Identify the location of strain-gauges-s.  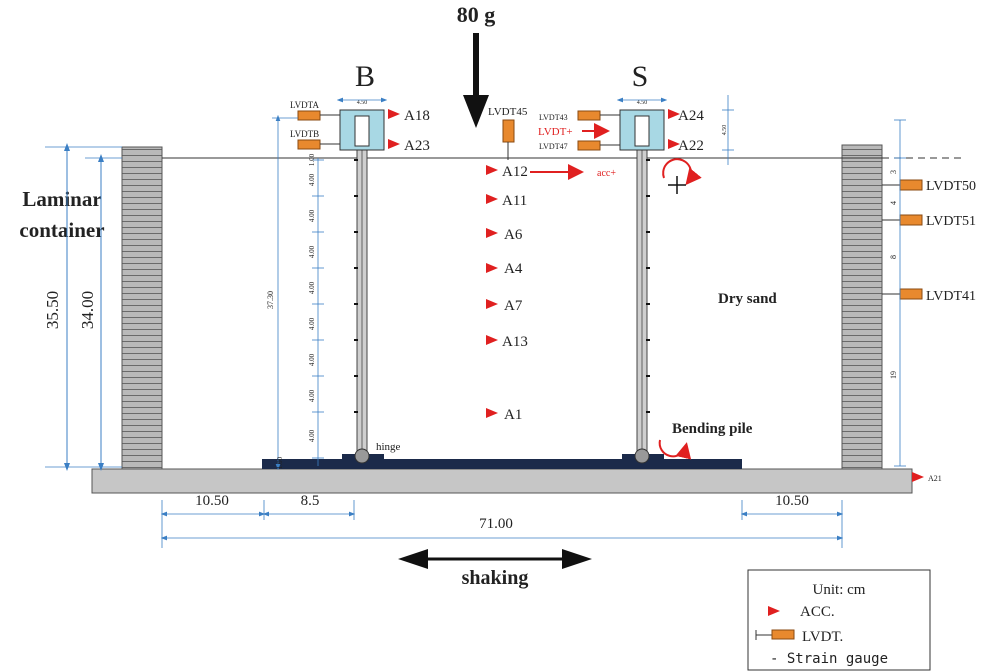
(648, 286).